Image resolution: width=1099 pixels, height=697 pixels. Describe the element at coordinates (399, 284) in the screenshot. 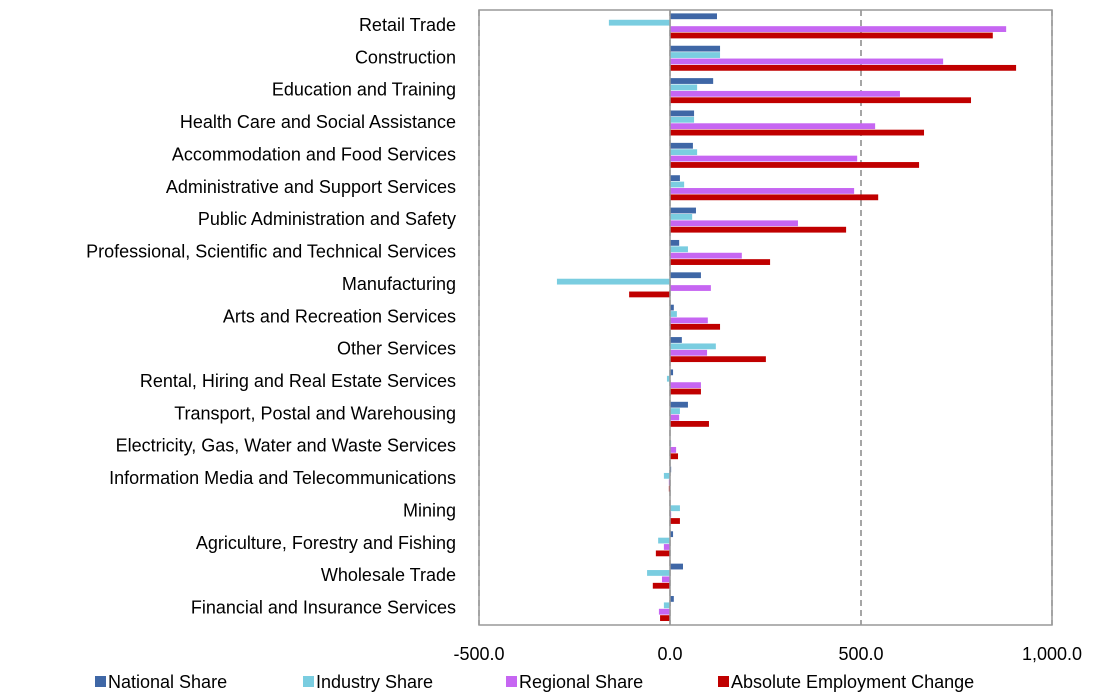

I see `y-tick-label: Manufacturing` at that location.